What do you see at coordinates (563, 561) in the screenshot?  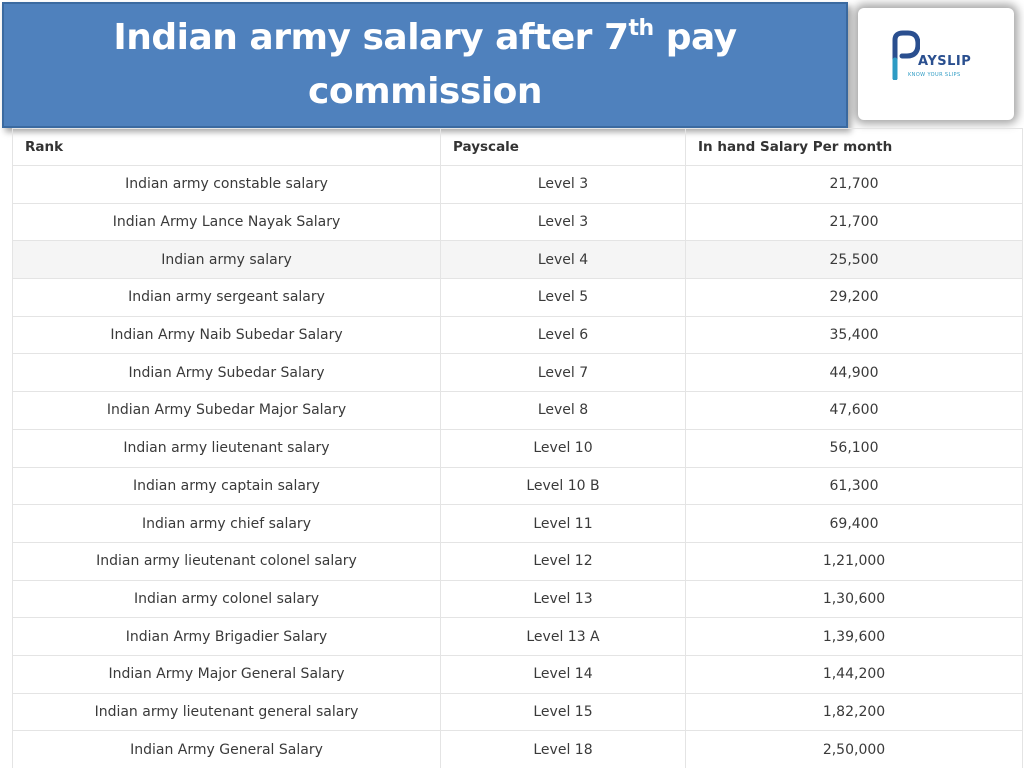 I see `payscale-cell: Level 12` at bounding box center [563, 561].